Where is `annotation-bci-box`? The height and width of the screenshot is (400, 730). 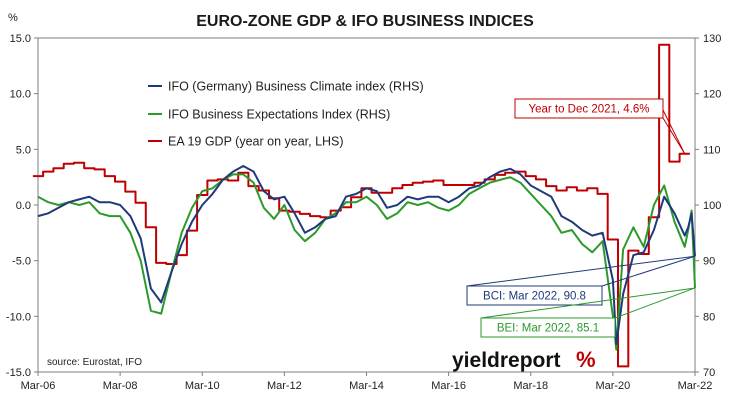 annotation-bci-box is located at coordinates (534, 295).